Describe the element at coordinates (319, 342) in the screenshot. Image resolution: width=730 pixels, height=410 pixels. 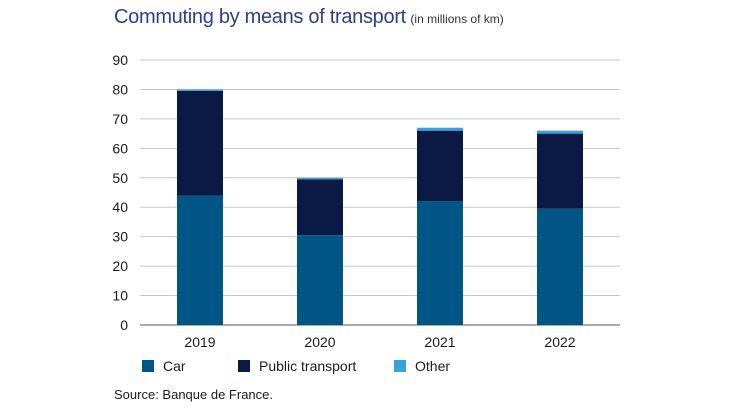
I see `x-tick-label: 2020` at that location.